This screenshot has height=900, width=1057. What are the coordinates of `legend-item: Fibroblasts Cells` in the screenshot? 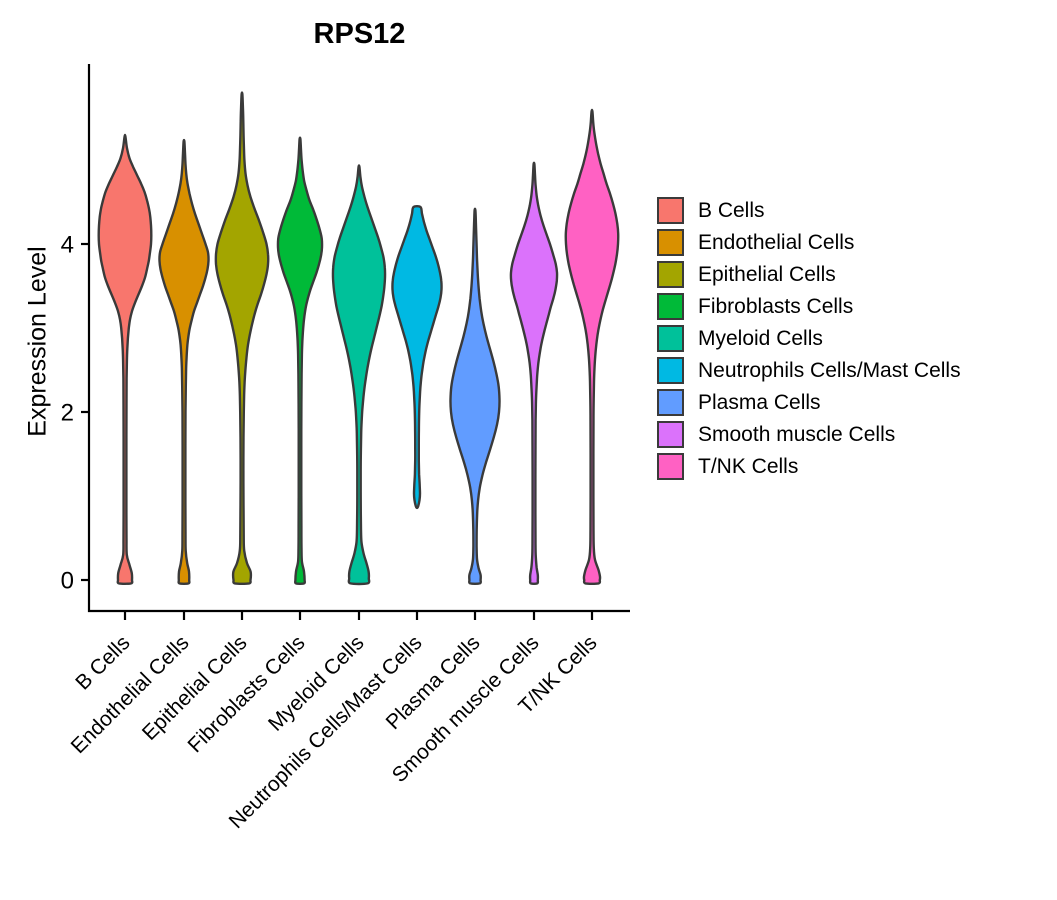 It's located at (809, 306).